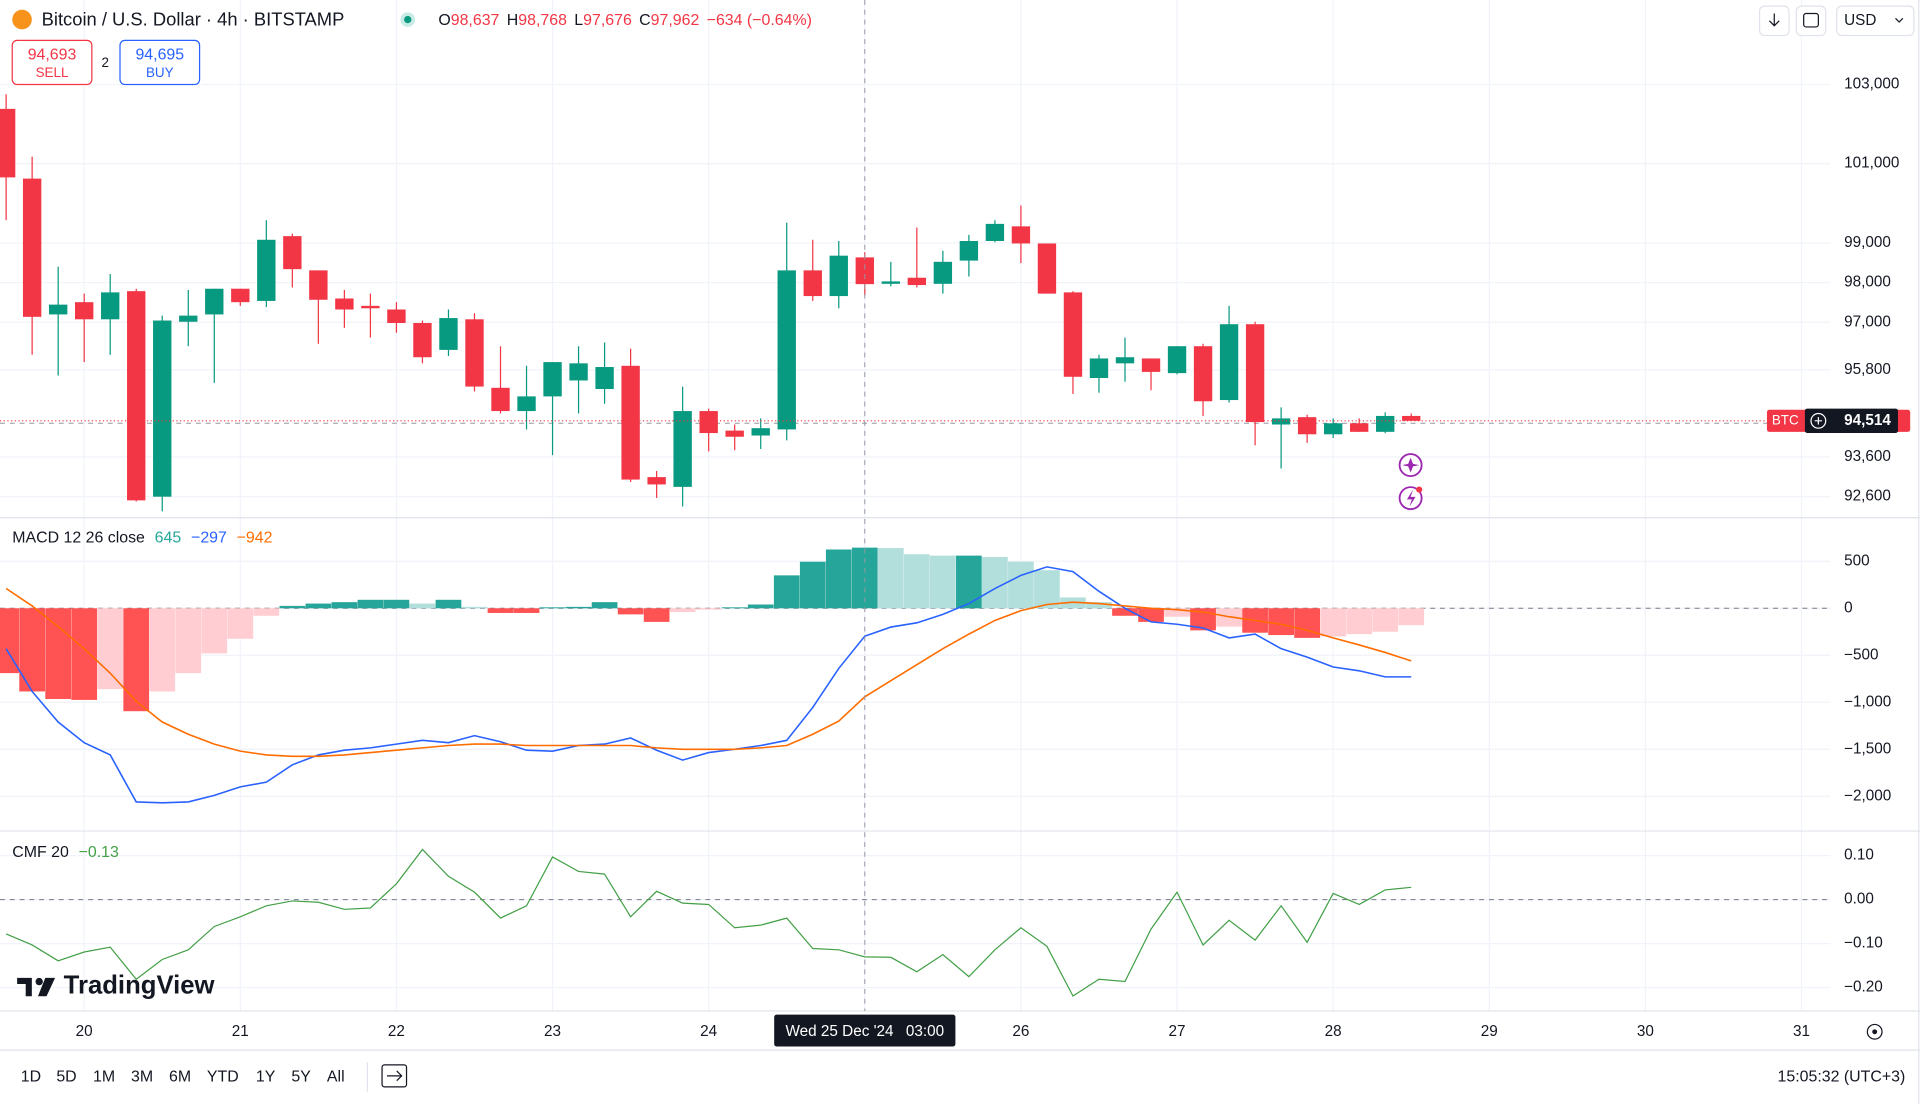  I want to click on currency-button: USD, so click(1875, 21).